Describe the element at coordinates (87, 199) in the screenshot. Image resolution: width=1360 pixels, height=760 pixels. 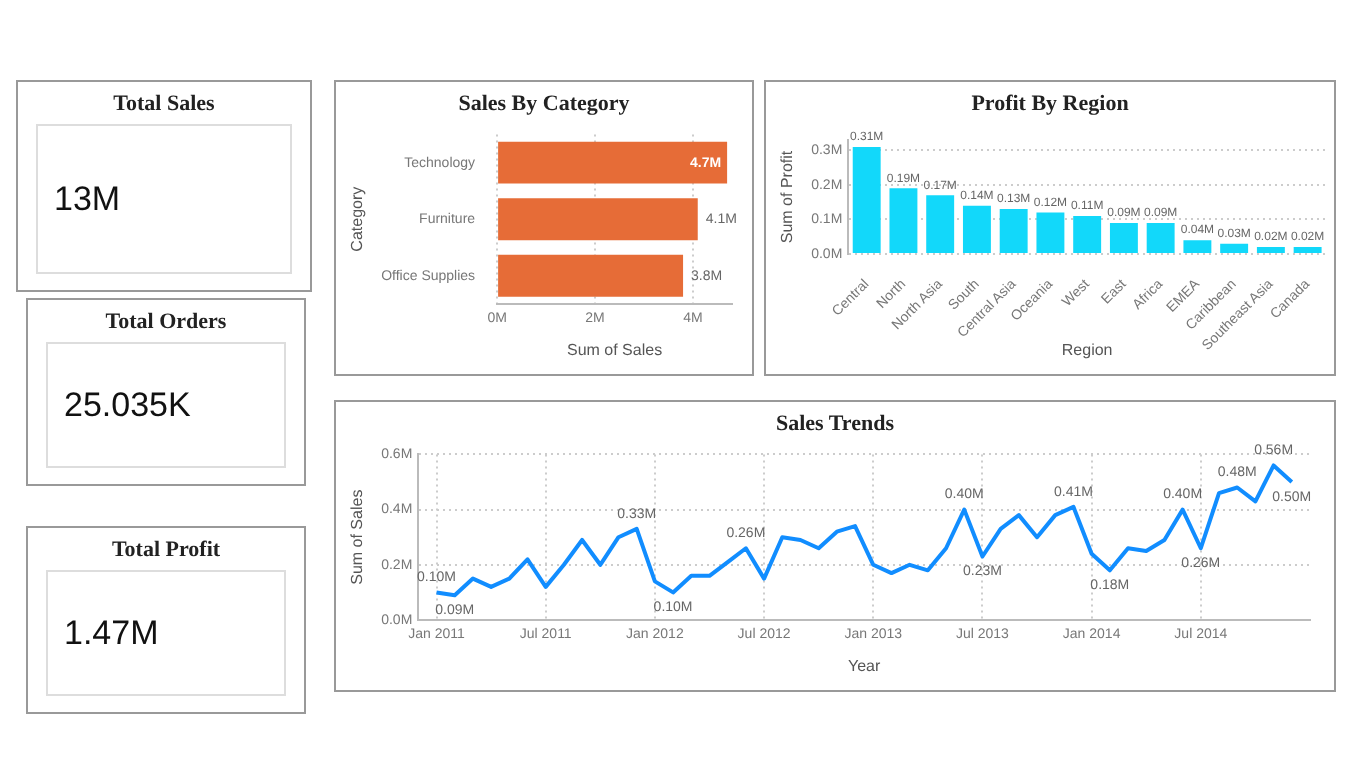
I see `text: 13M` at that location.